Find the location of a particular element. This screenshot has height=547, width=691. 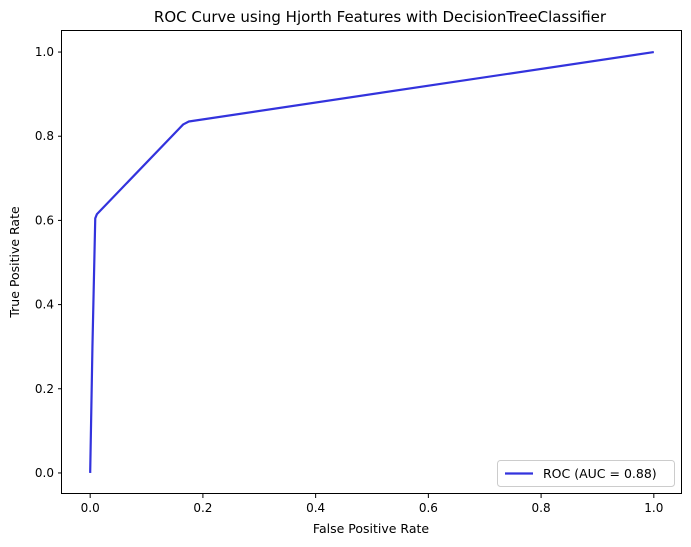

y-axis-label: True Positive Rate is located at coordinates (14, 262).